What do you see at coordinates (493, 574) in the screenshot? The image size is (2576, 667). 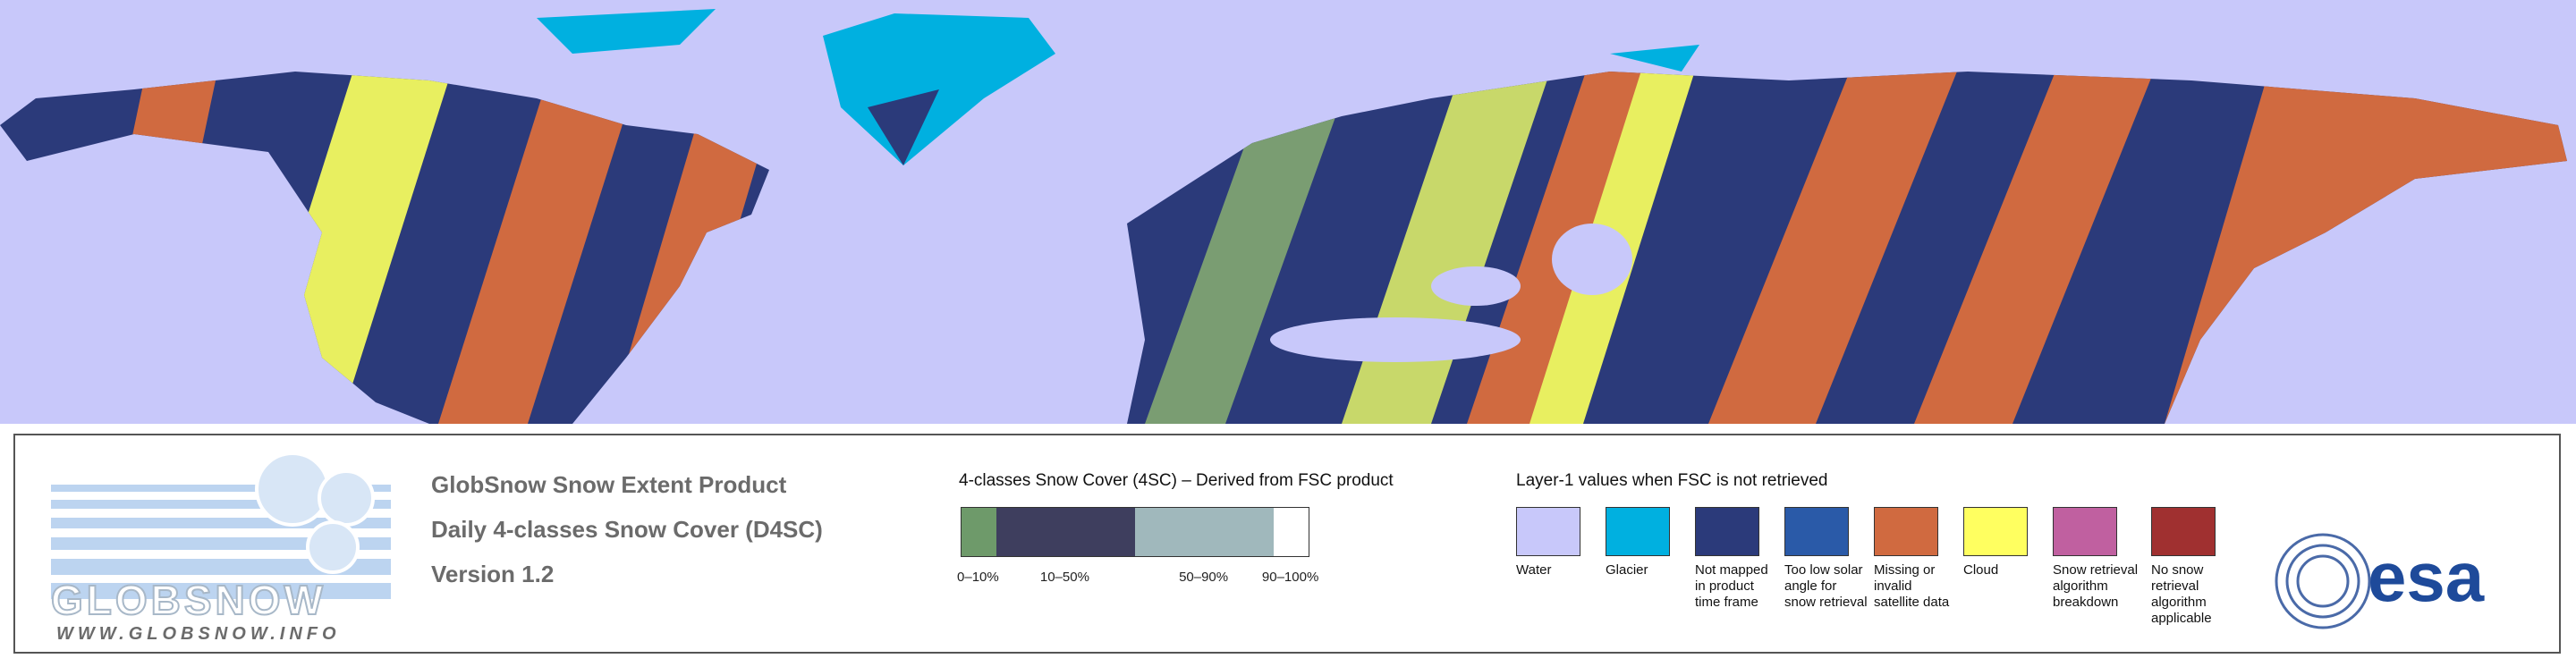 I see `product-version: Version 1.2` at bounding box center [493, 574].